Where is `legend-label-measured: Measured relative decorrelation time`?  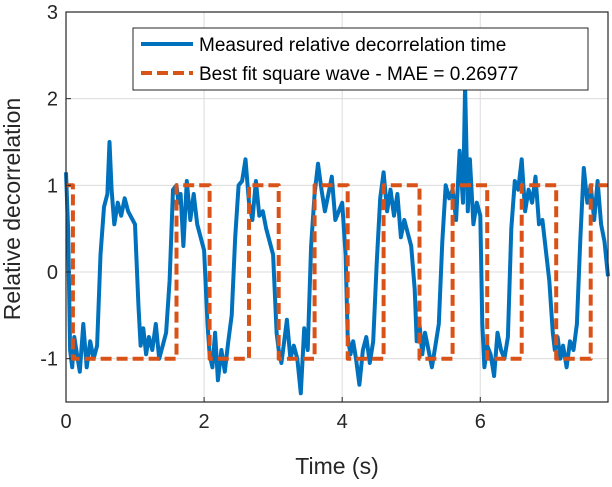
legend-label-measured: Measured relative decorrelation time is located at coordinates (352, 45).